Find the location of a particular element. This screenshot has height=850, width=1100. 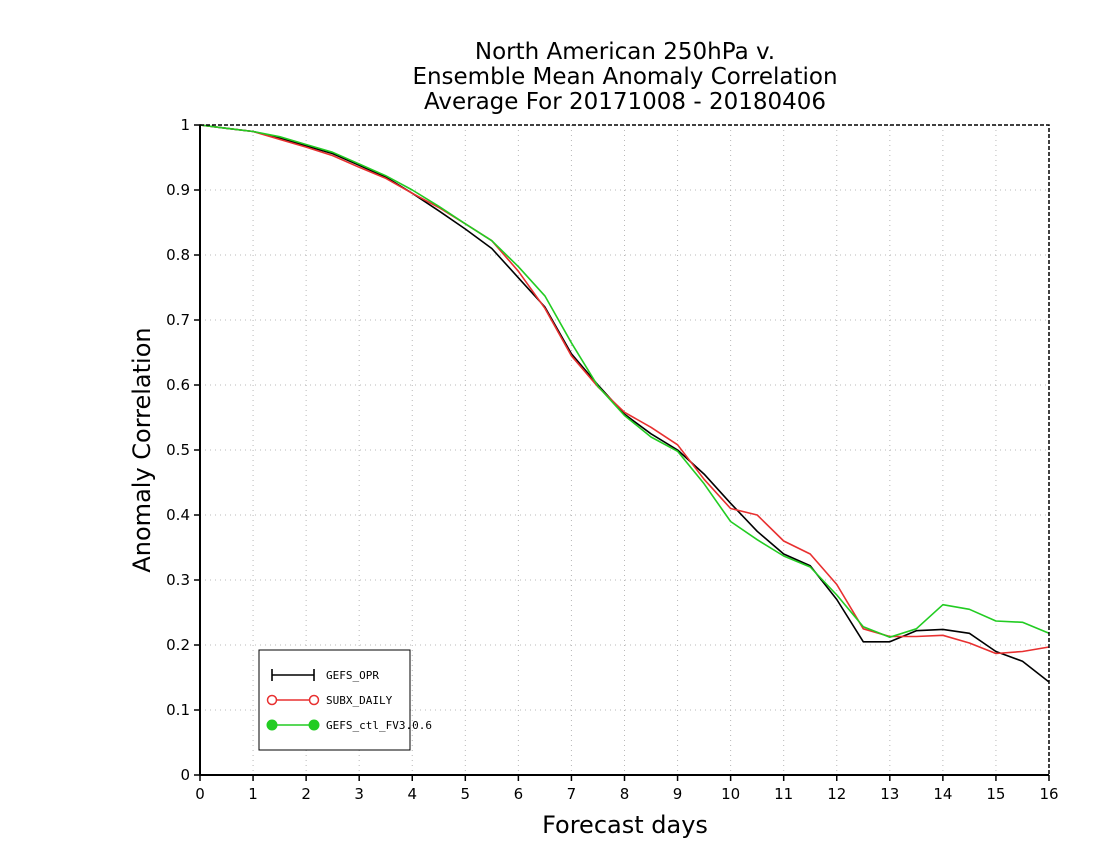

y-tick-label: 0.9 is located at coordinates (178, 190).